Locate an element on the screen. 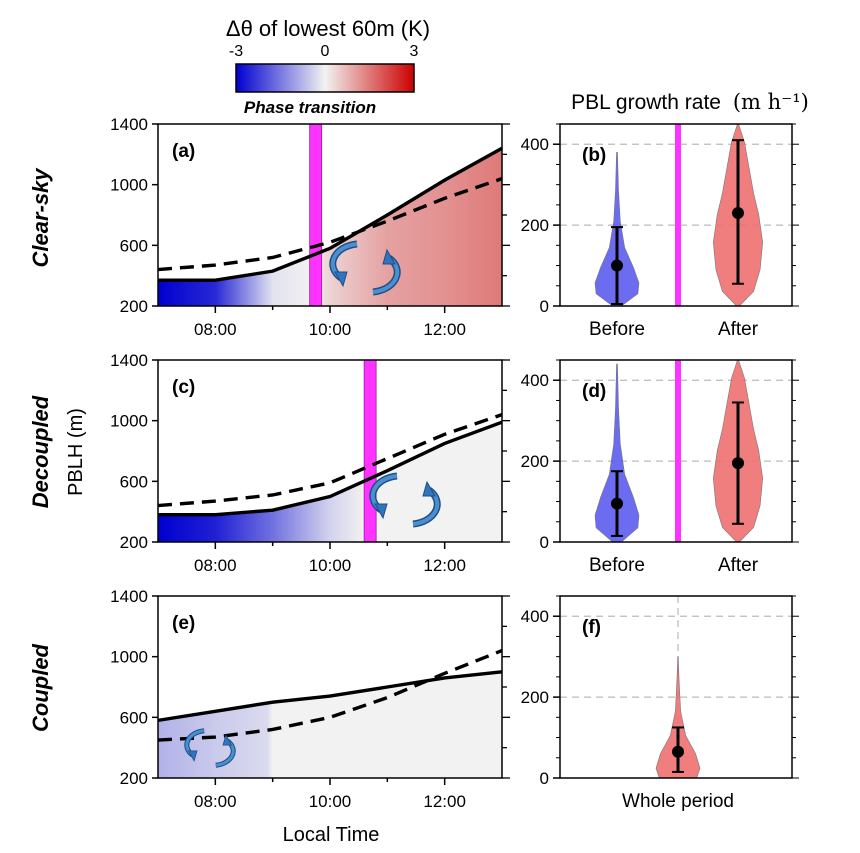 The image size is (860, 853). panel-label: (a) is located at coordinates (183, 151).